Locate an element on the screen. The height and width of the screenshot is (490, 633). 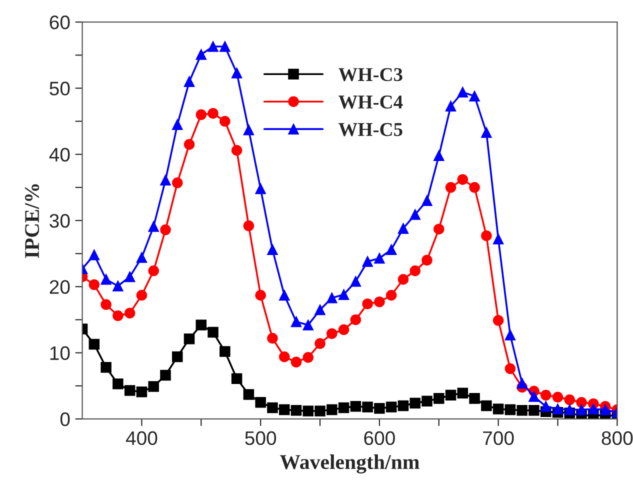
x-tick-label: 400 is located at coordinates (142, 438).